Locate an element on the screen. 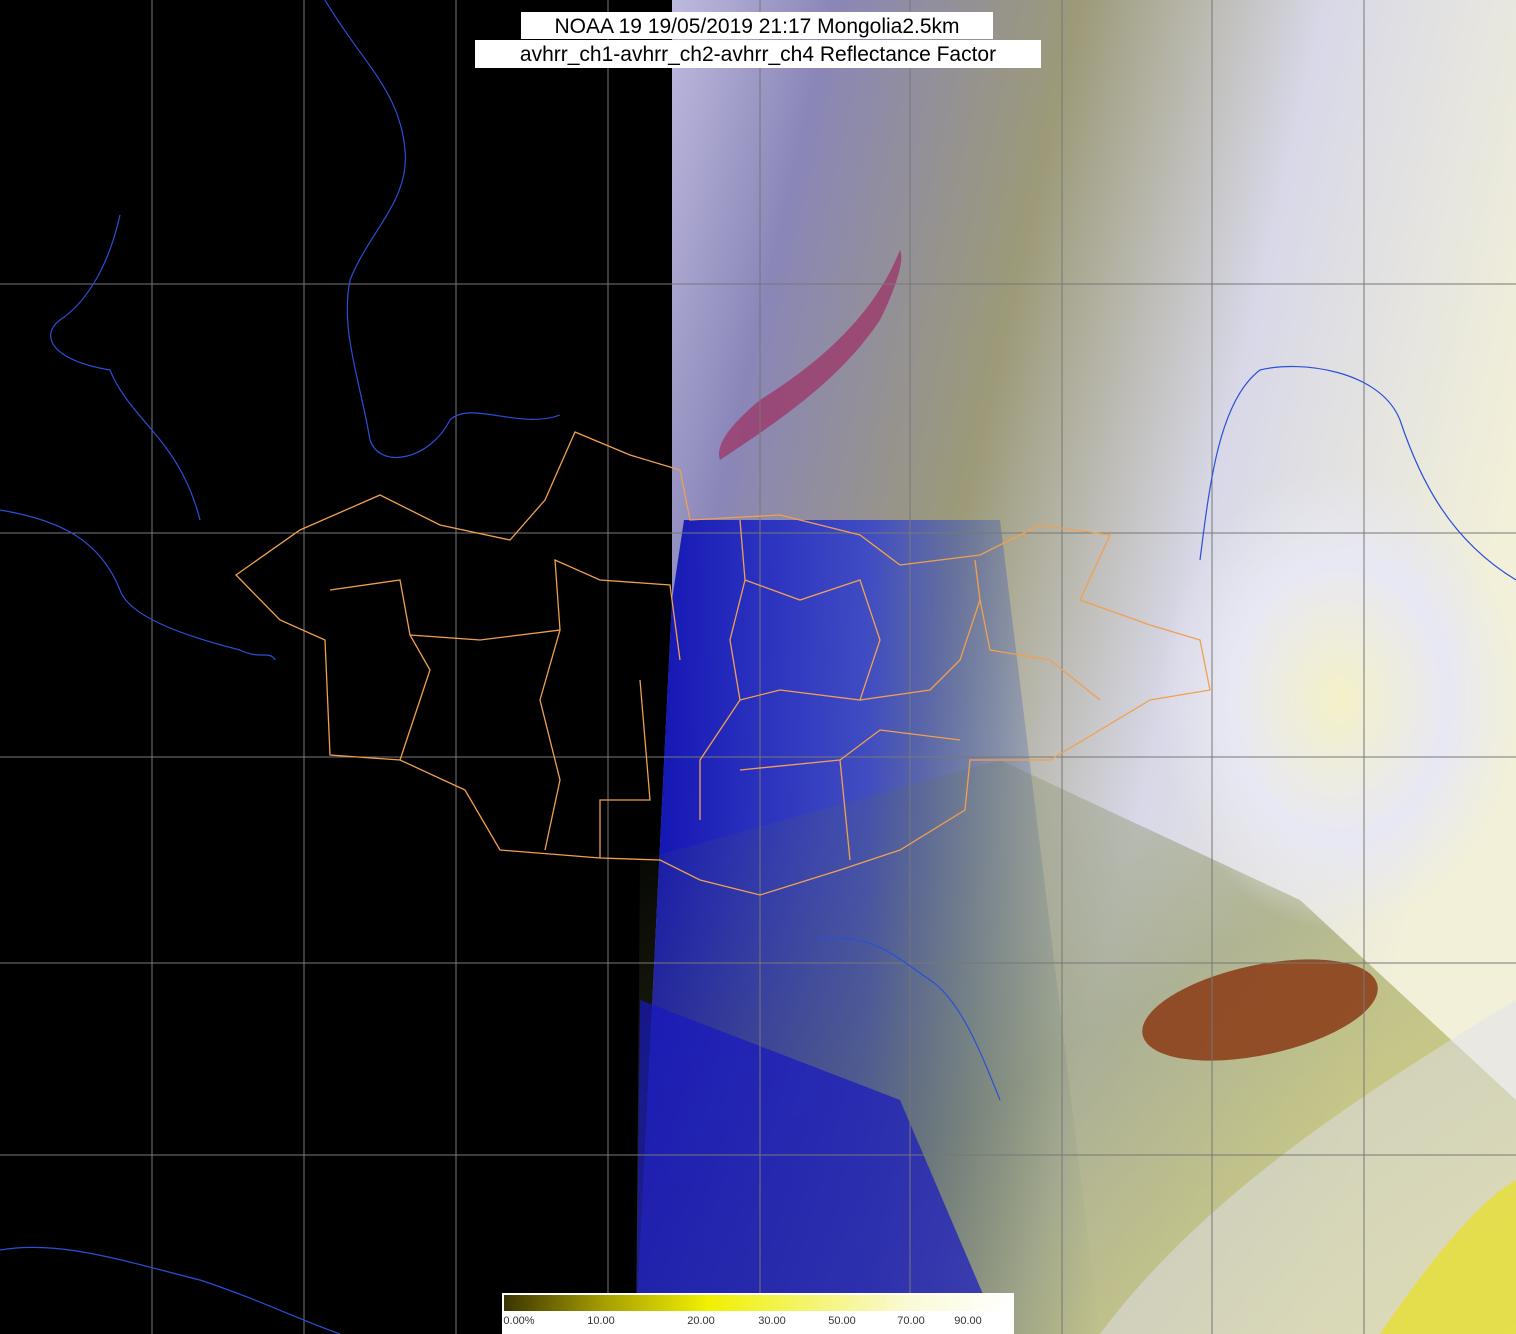 The image size is (1516, 1334). cyclone is located at coordinates (1338, 700).